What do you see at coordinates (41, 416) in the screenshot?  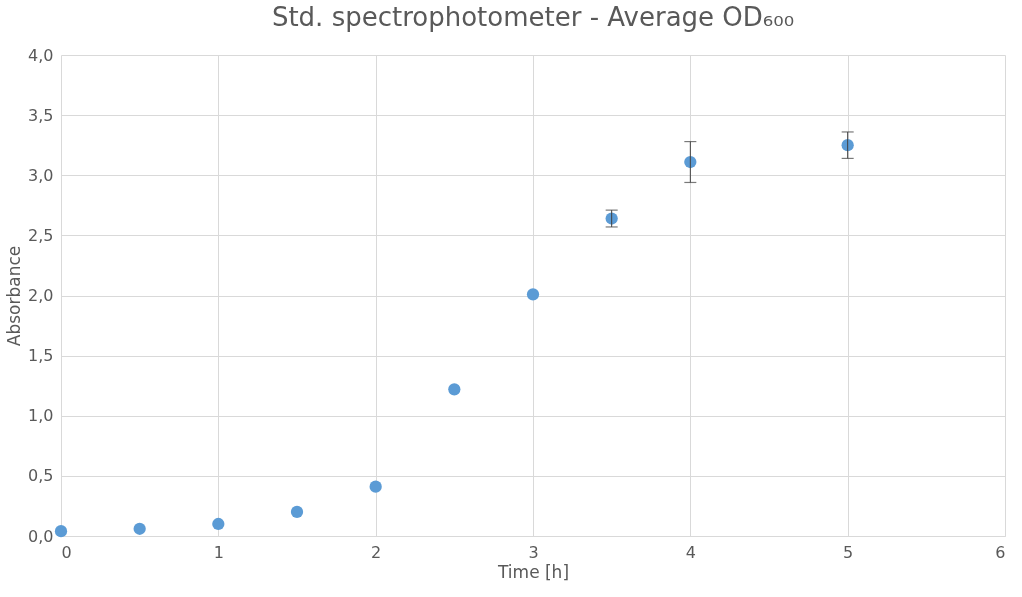 I see `y-tick-label: 1,0` at bounding box center [41, 416].